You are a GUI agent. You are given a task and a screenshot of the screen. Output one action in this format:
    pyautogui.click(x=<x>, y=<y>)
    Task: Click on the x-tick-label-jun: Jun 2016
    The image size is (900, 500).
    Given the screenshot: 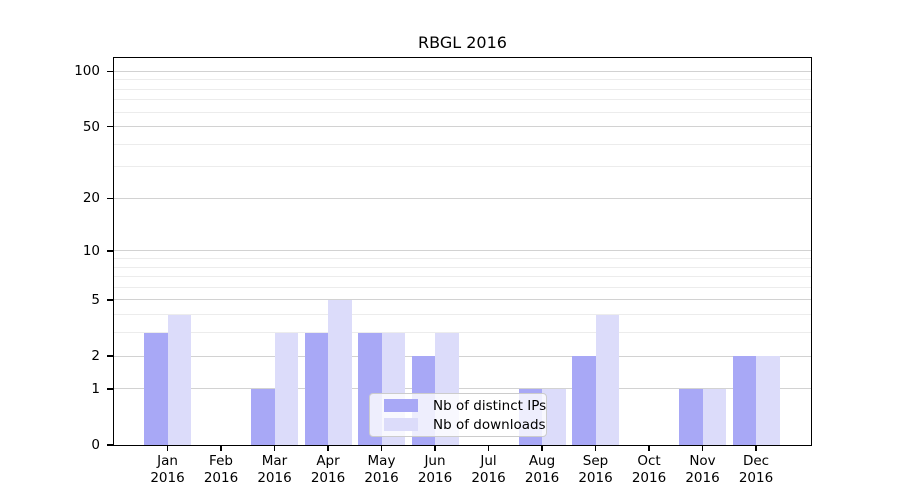 What is the action you would take?
    pyautogui.click(x=435, y=469)
    